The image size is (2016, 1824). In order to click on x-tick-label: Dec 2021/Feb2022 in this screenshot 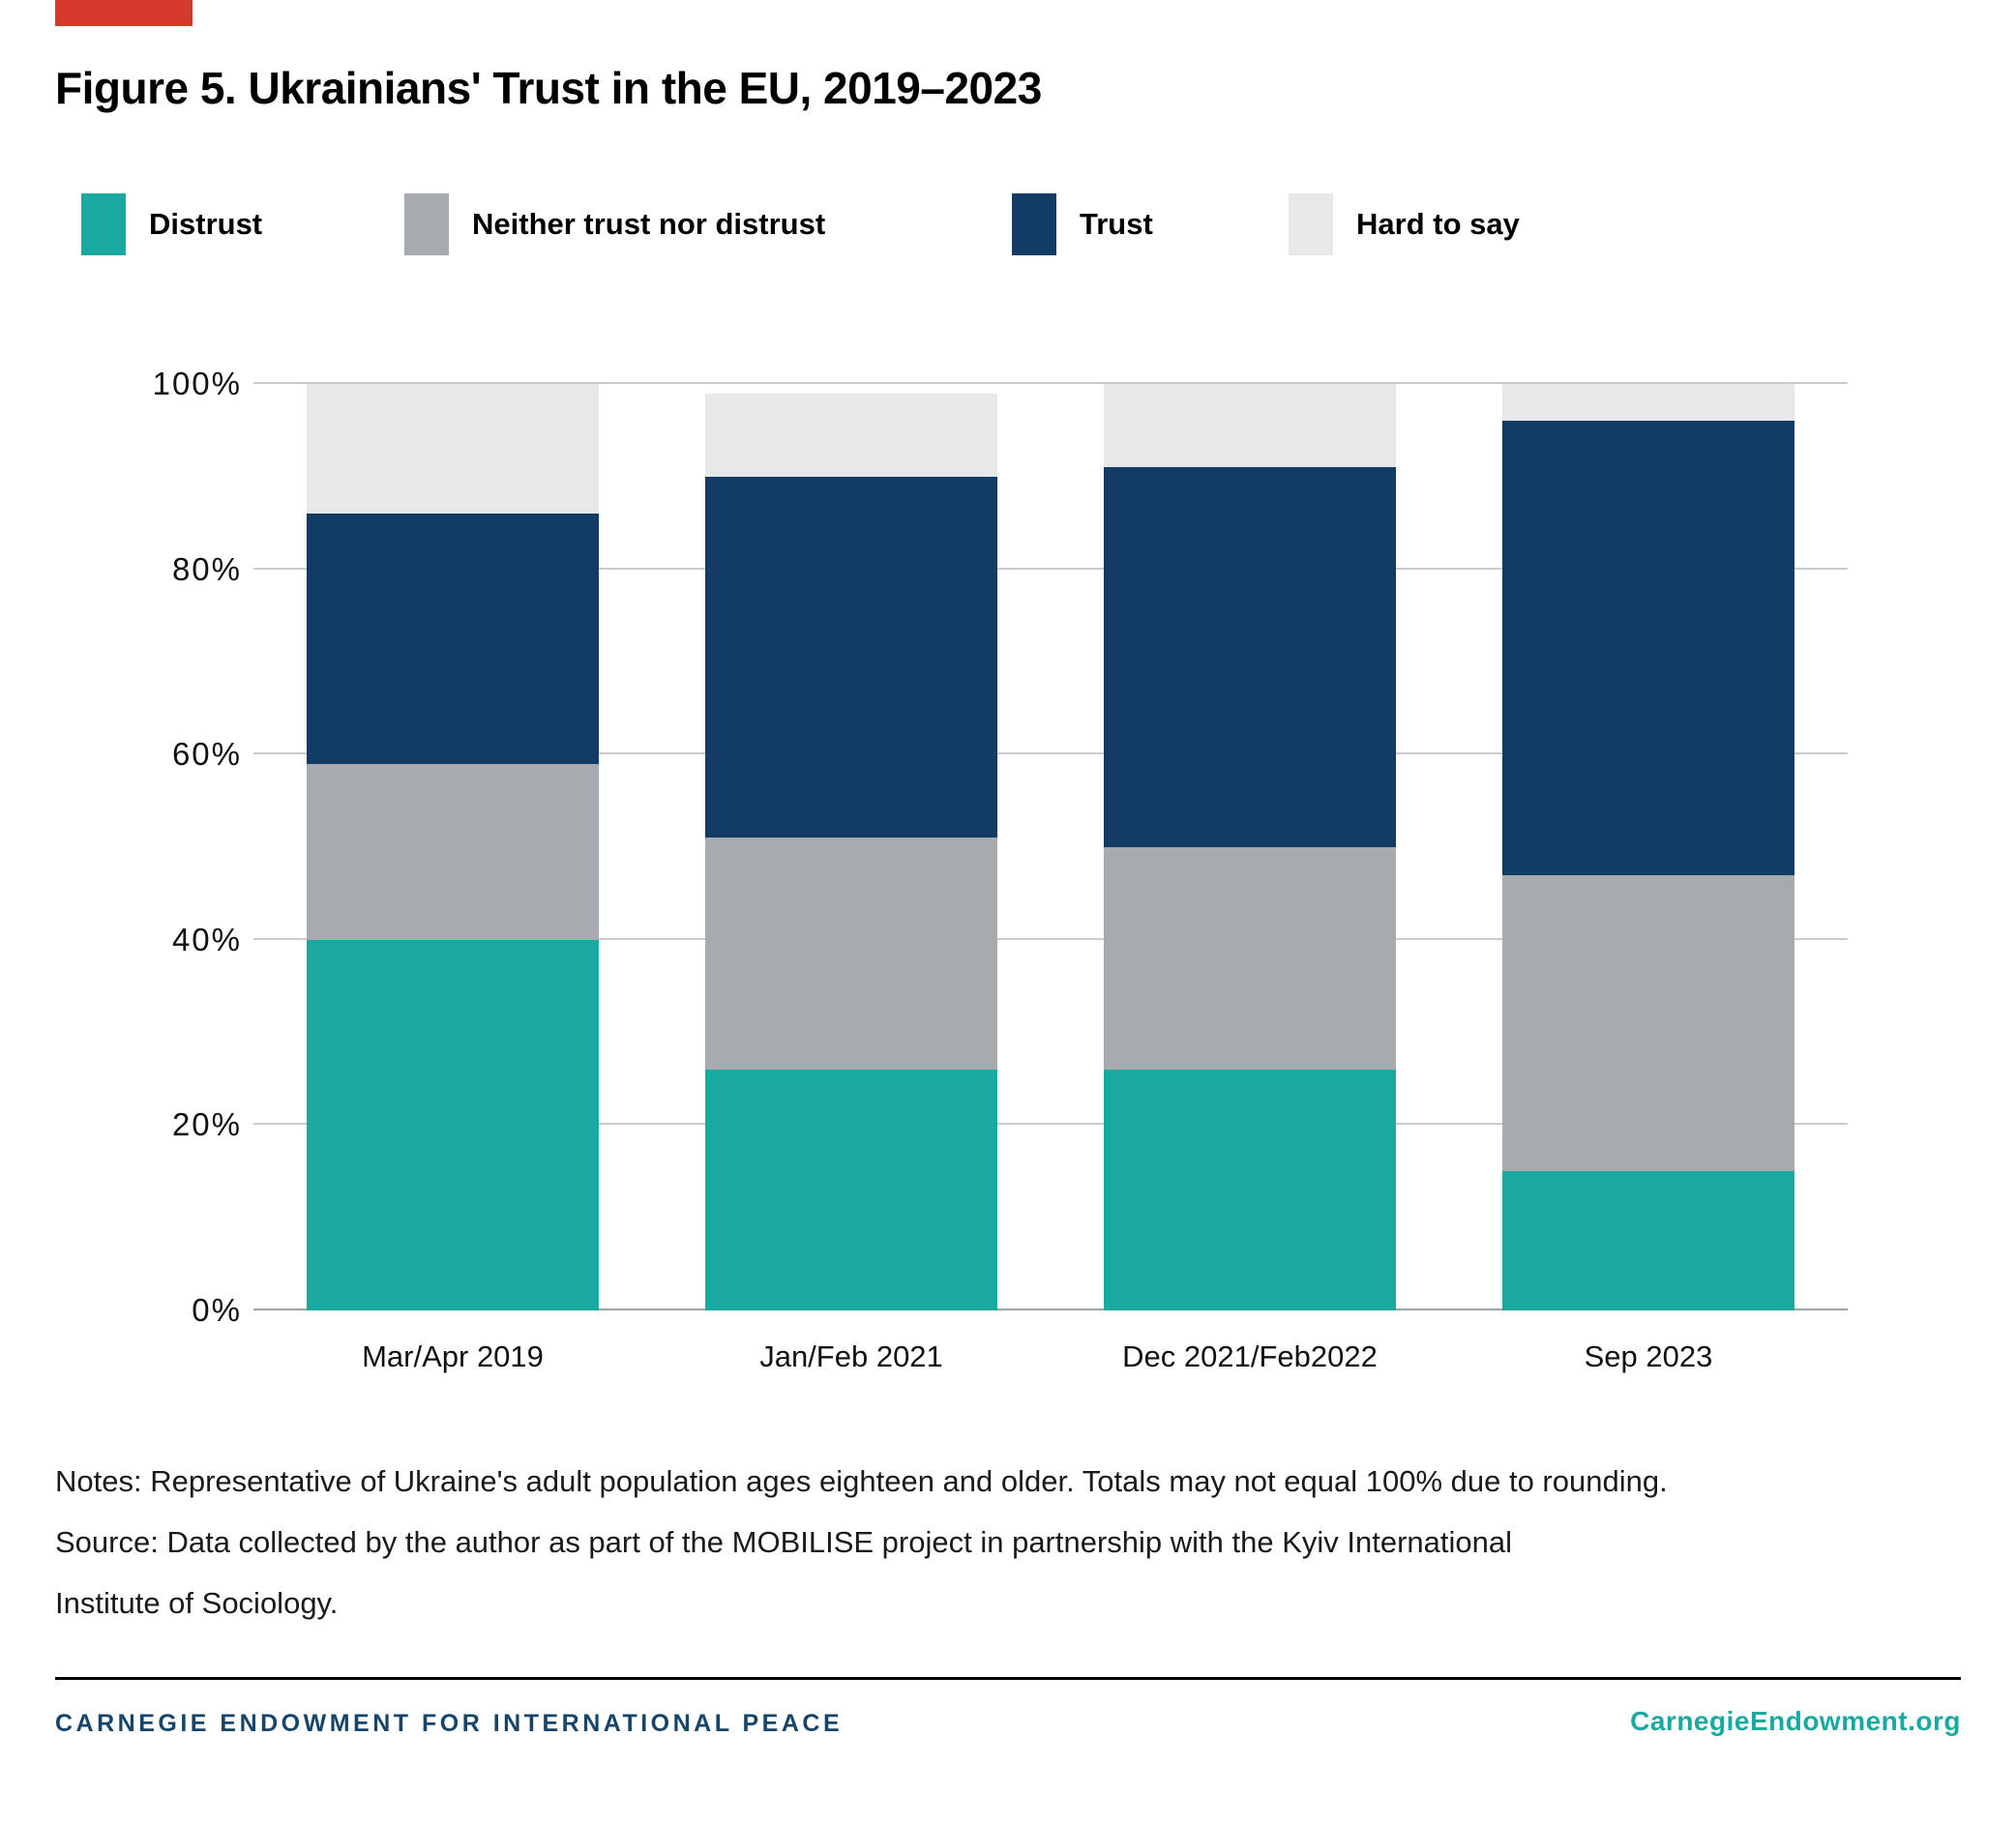, I will do `click(1250, 1356)`.